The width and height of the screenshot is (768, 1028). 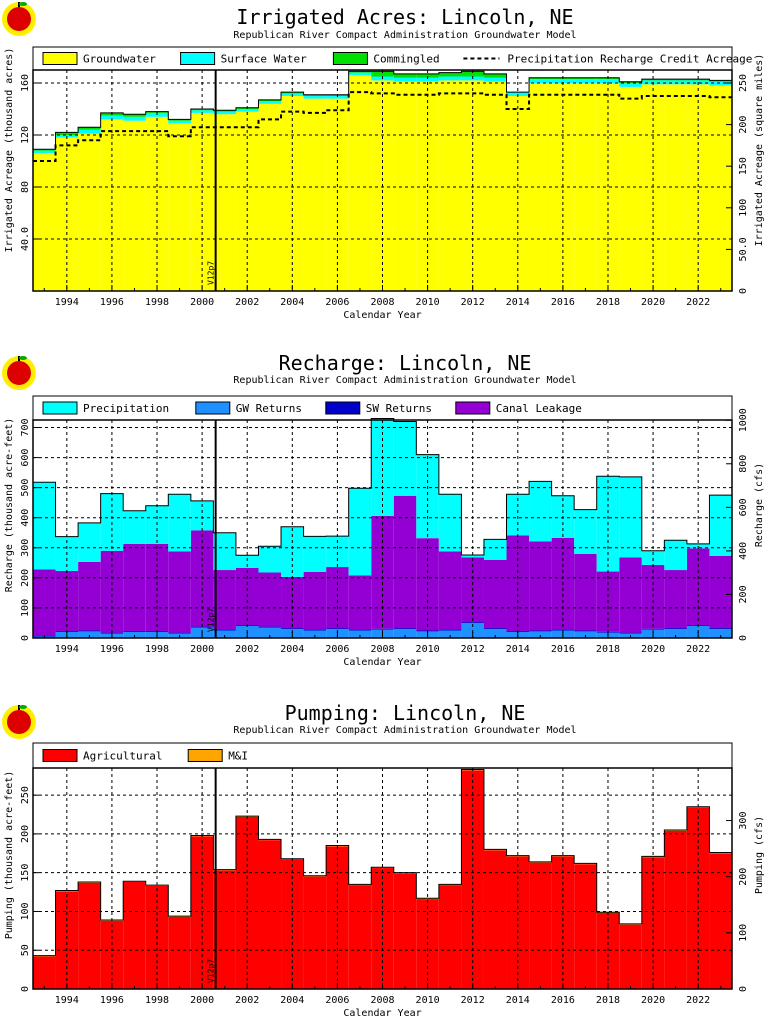 I want to click on x-tick-label: 2016, so click(x=563, y=649).